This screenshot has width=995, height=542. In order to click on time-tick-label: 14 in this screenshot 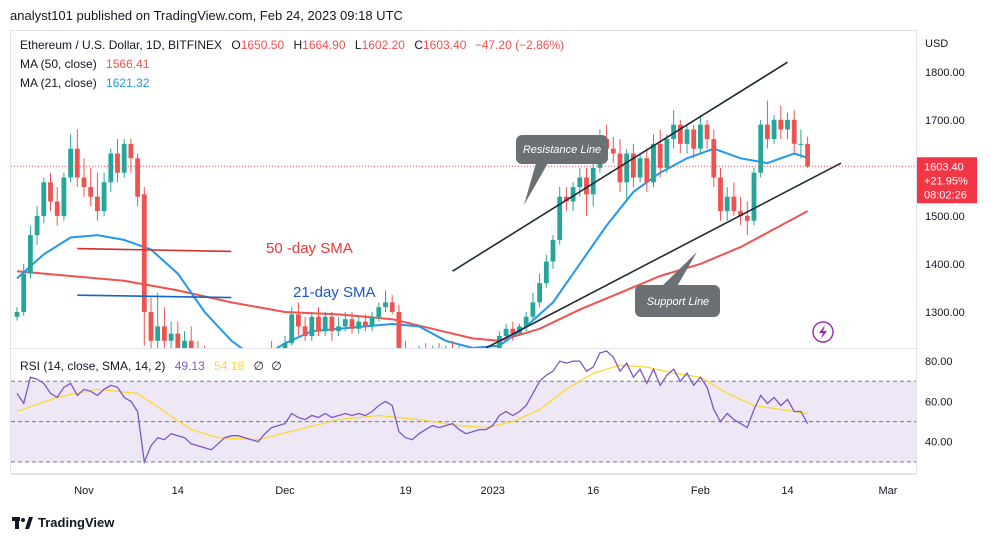, I will do `click(787, 491)`.